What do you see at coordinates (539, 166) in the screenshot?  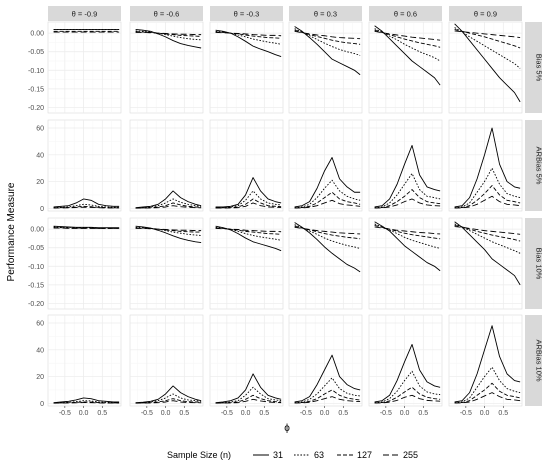 I see `row-strip-label-1: ARBias 5%` at bounding box center [539, 166].